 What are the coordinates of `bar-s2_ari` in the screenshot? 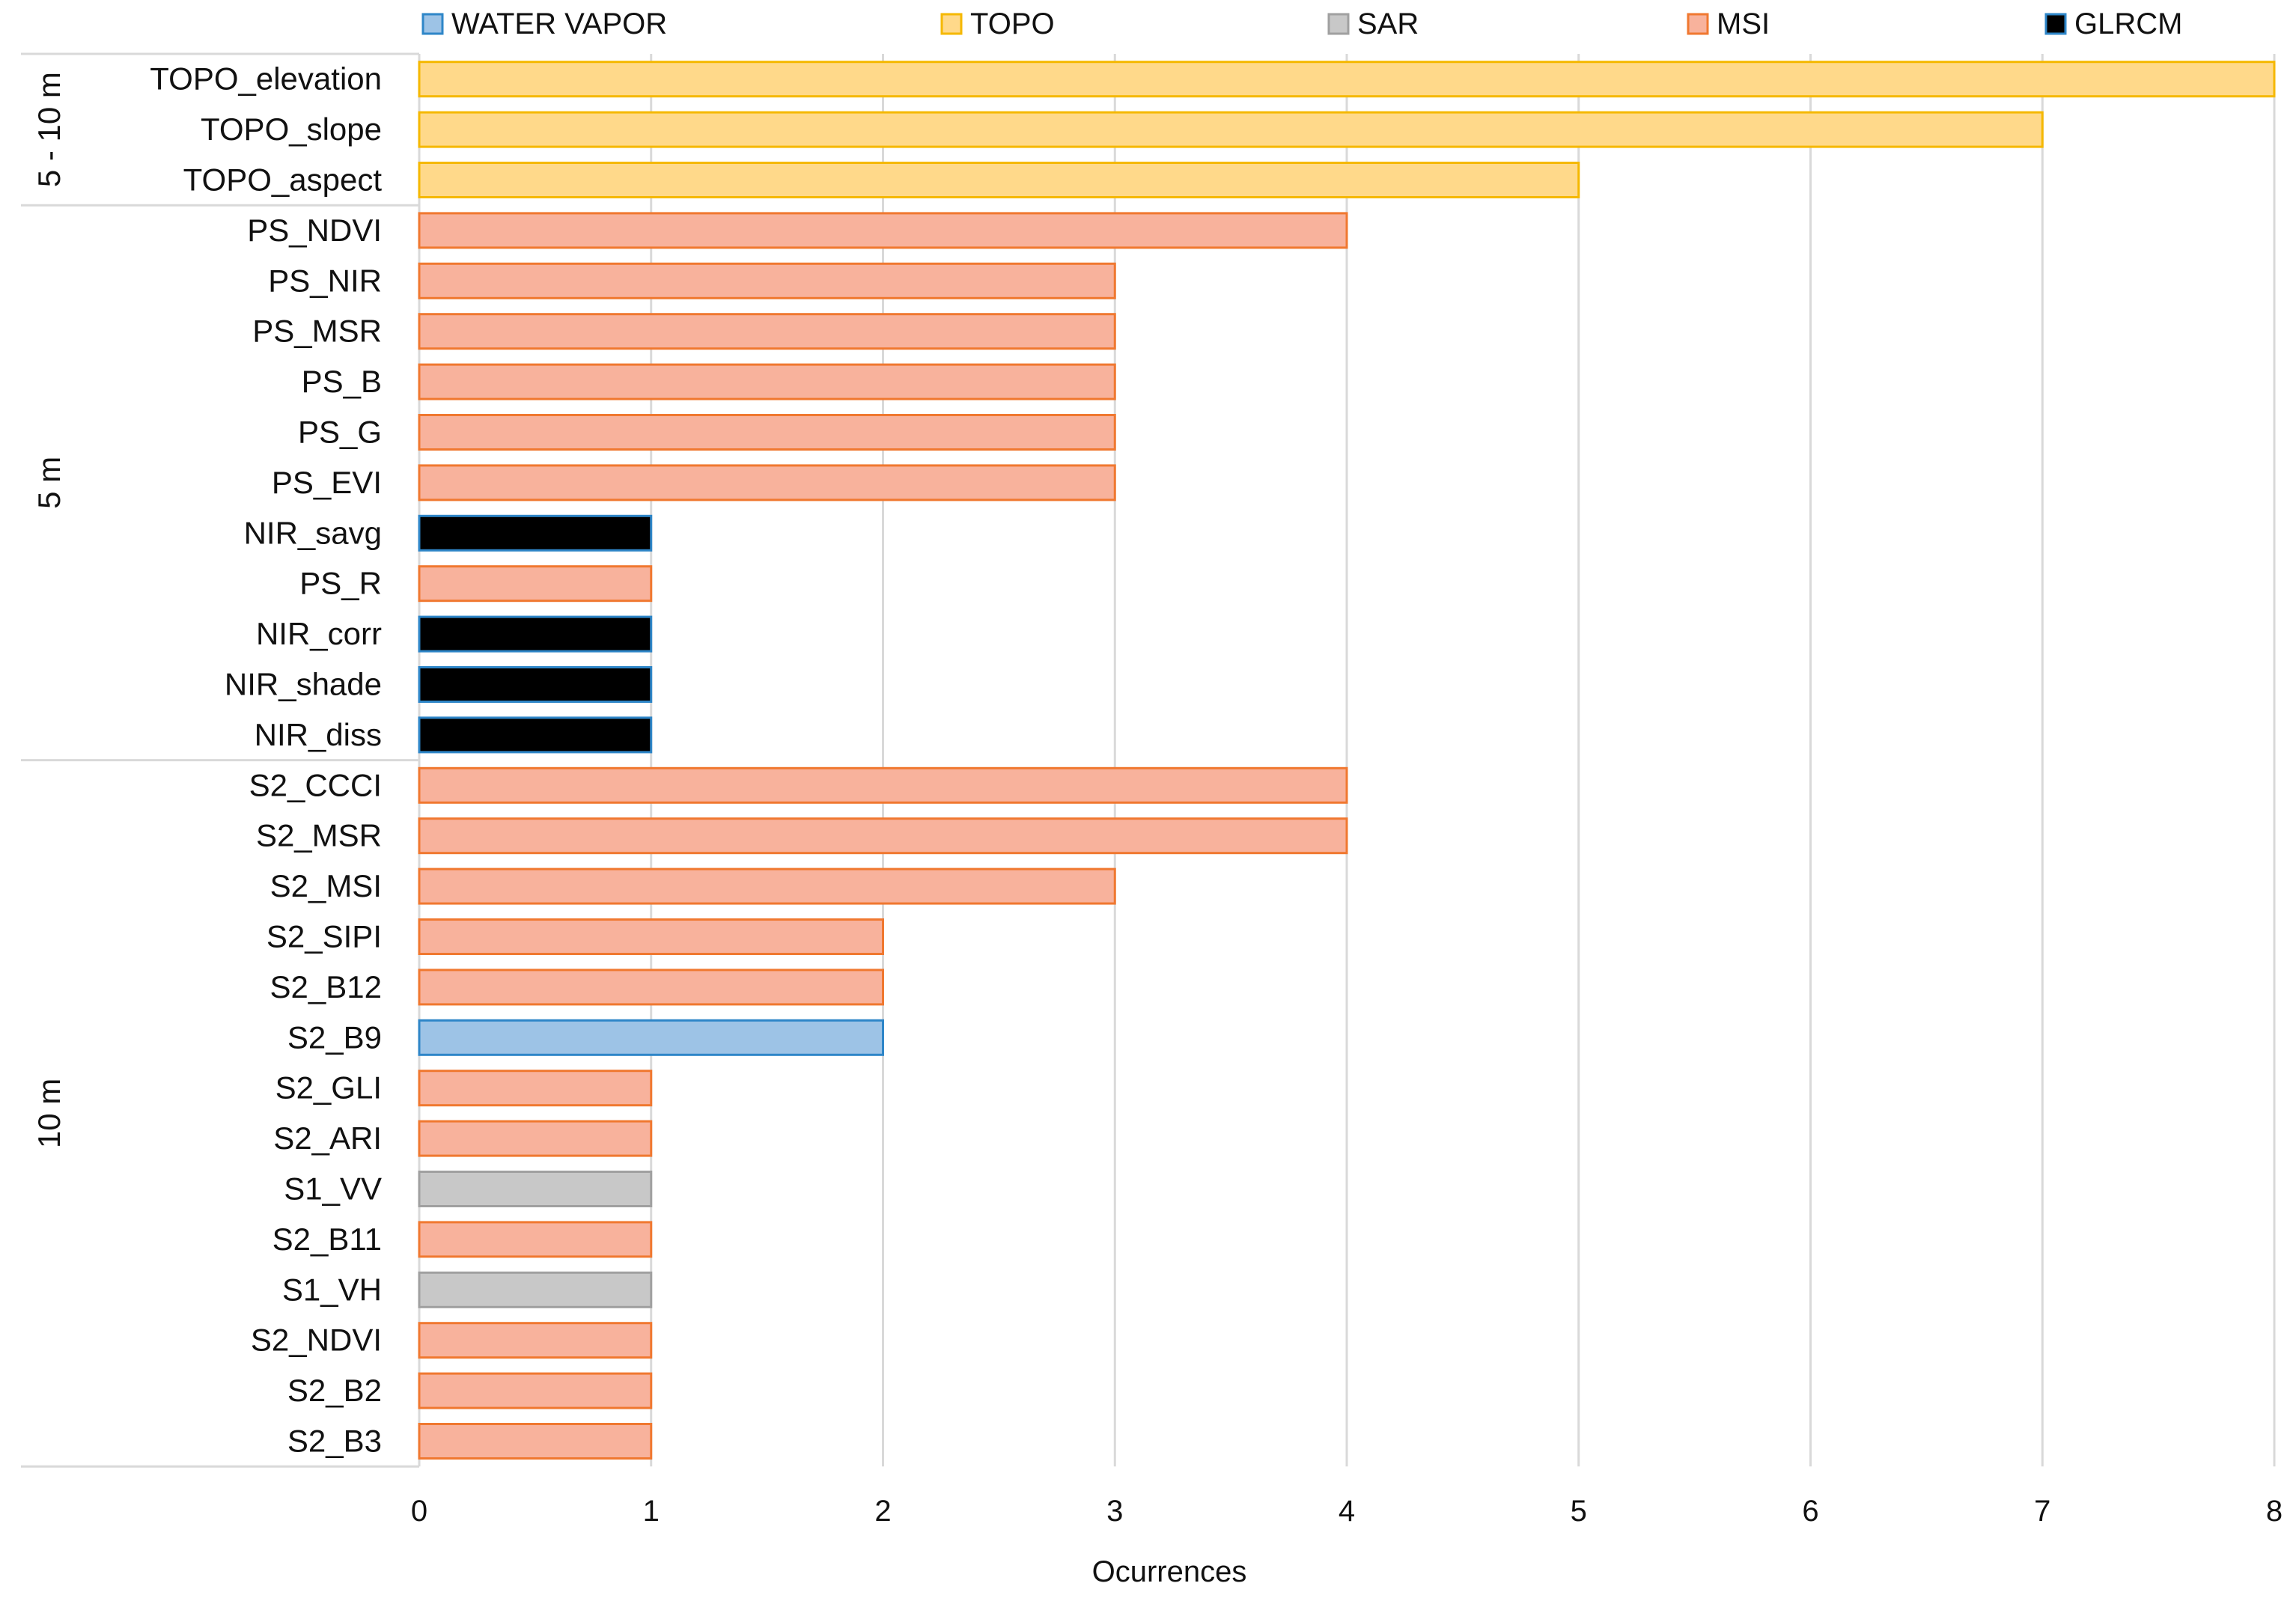 It's located at (535, 1138).